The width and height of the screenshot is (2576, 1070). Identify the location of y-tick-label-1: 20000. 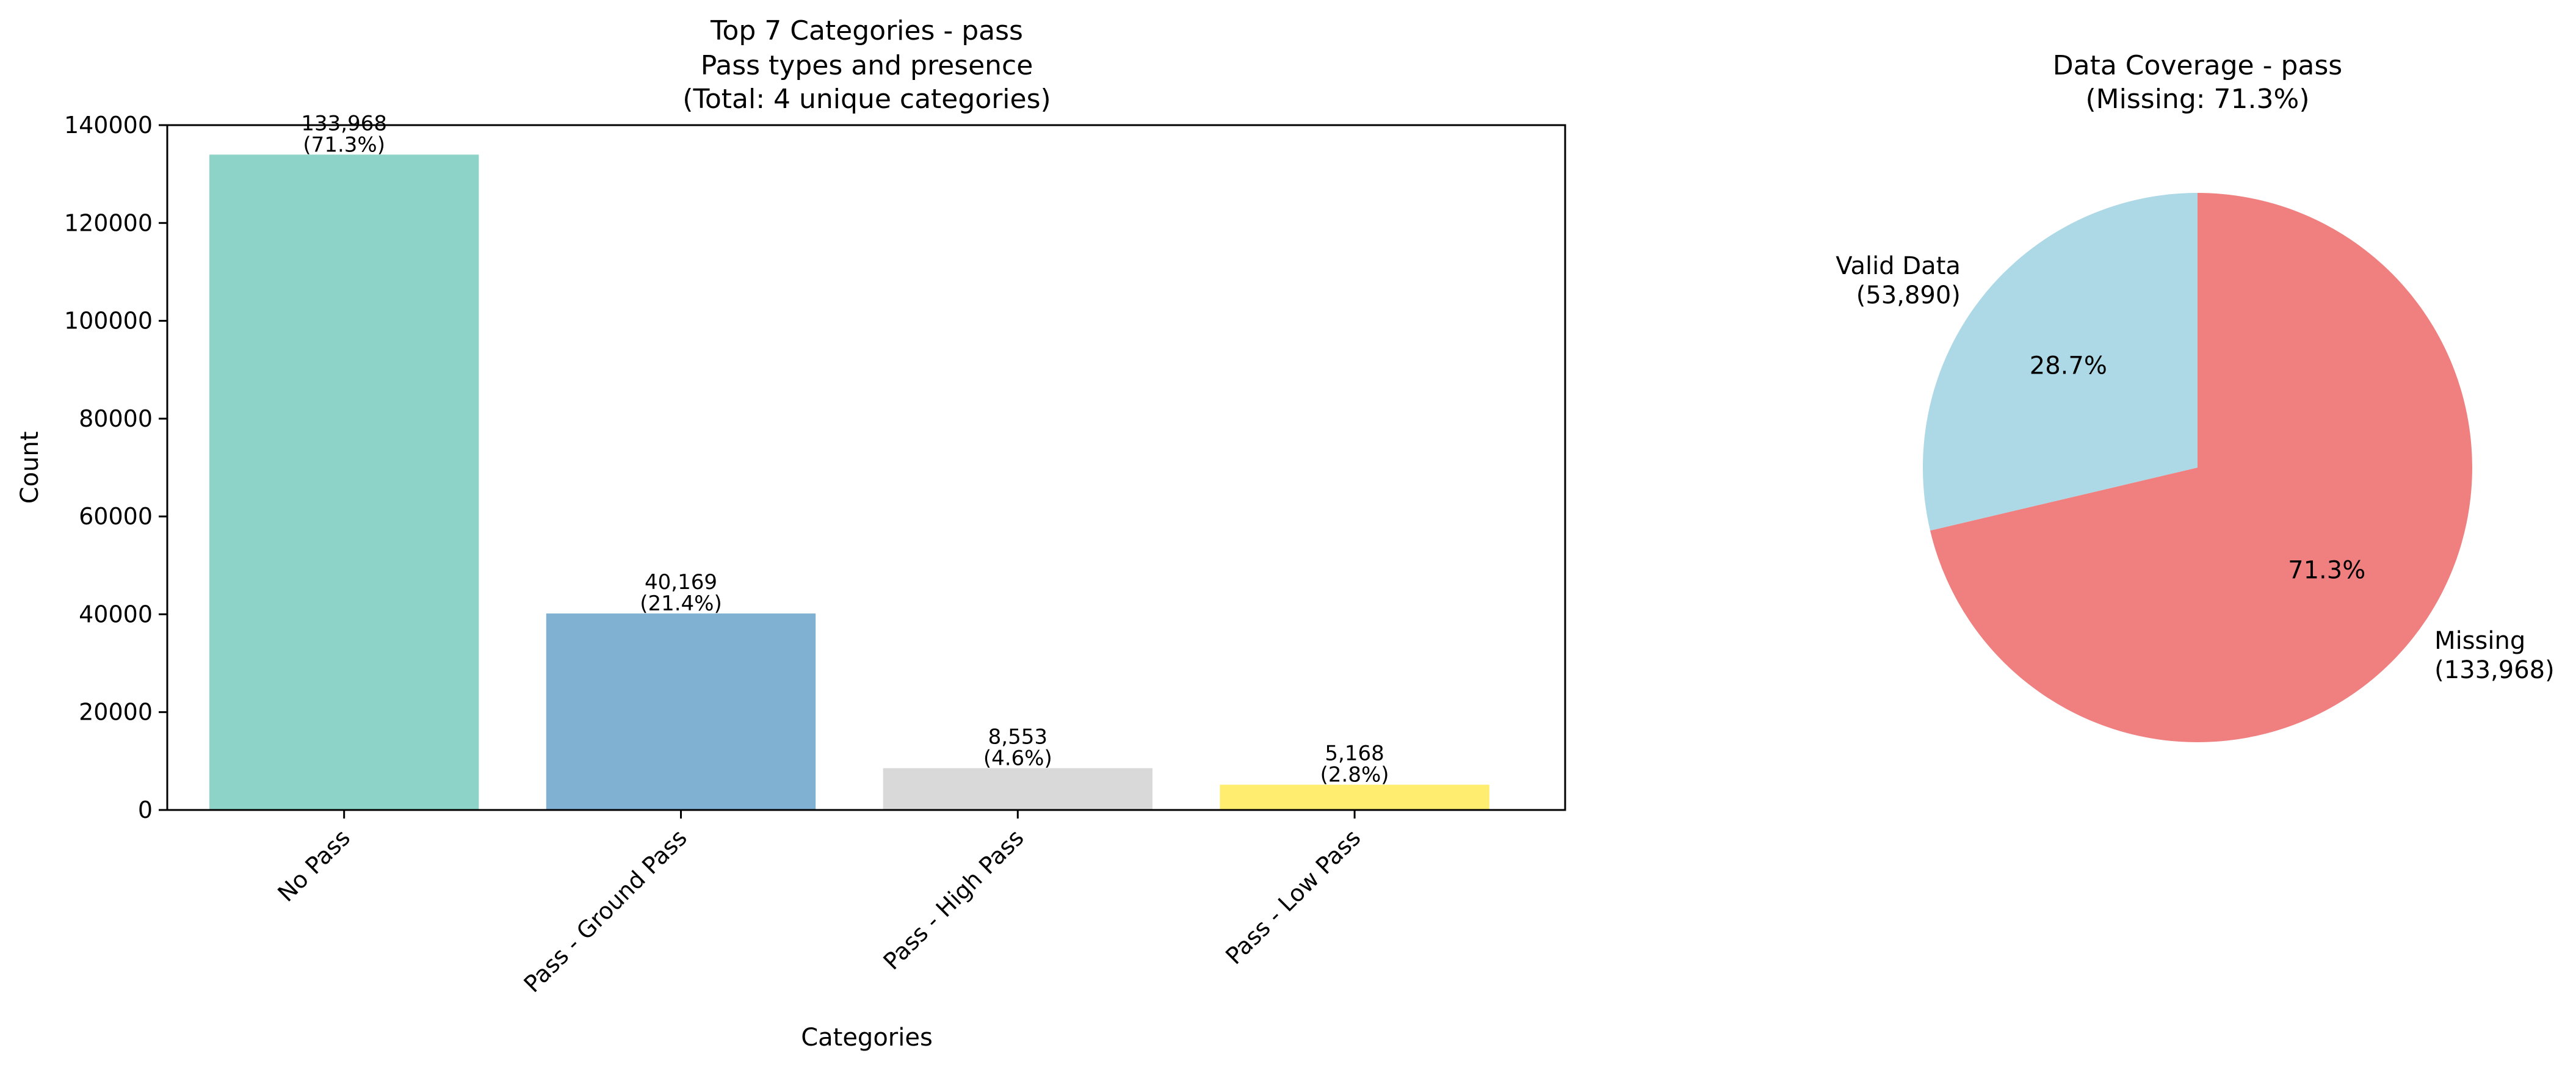
(116, 712).